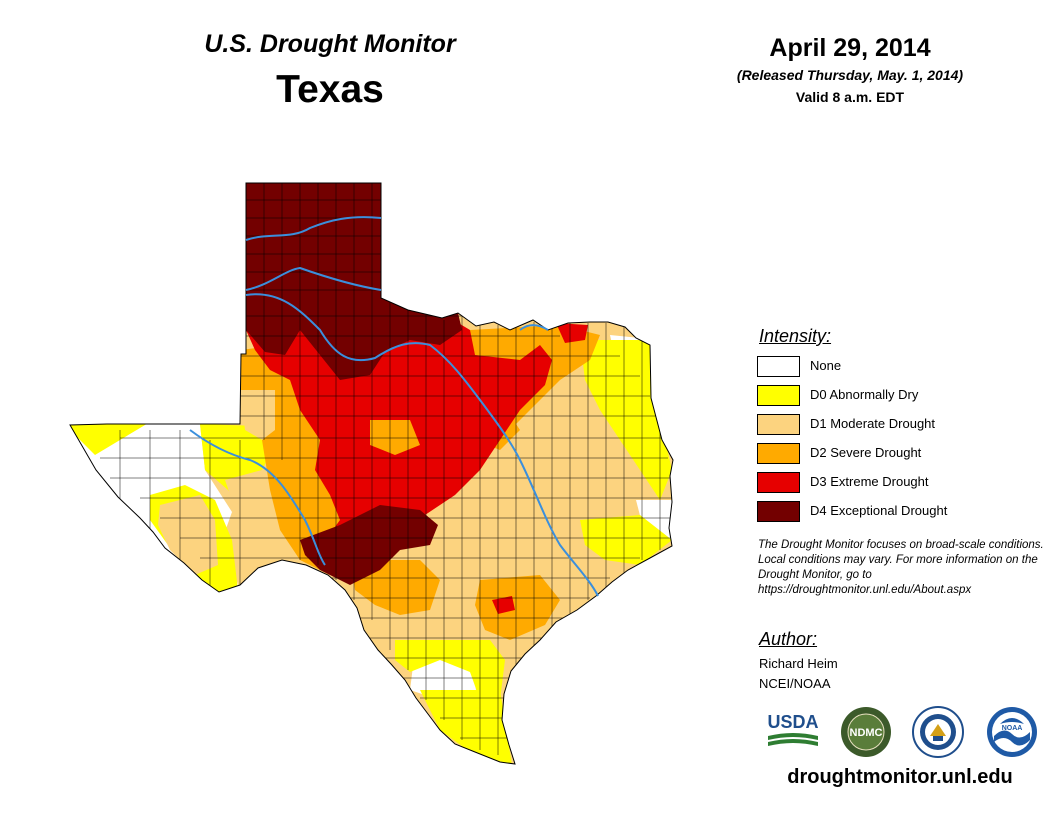 The width and height of the screenshot is (1056, 816). Describe the element at coordinates (778, 424) in the screenshot. I see `legend-swatch-d1` at that location.